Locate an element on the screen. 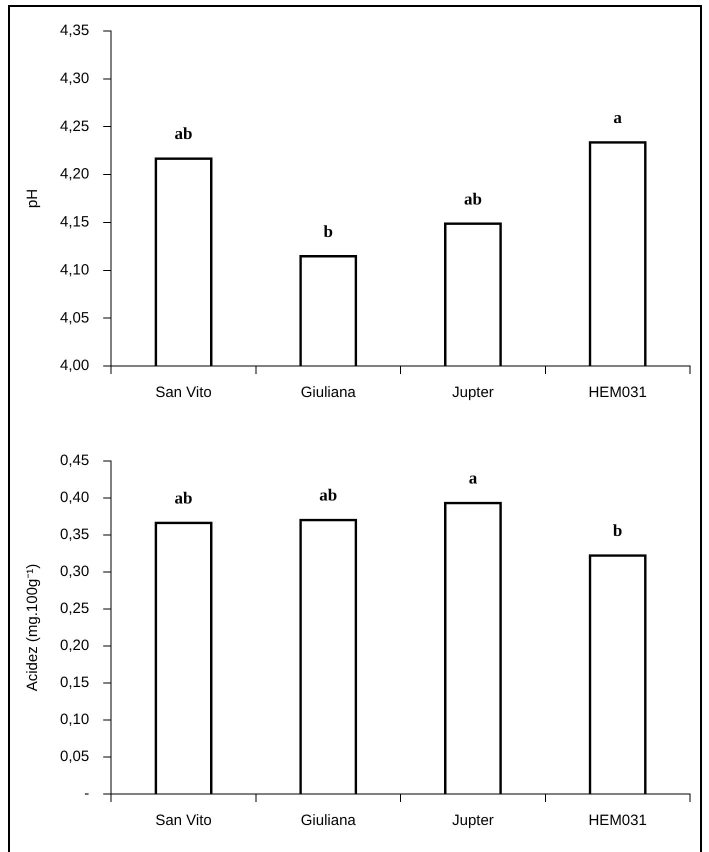 Image resolution: width=709 pixels, height=852 pixels. y-tick-label: 4,20 is located at coordinates (75, 174).